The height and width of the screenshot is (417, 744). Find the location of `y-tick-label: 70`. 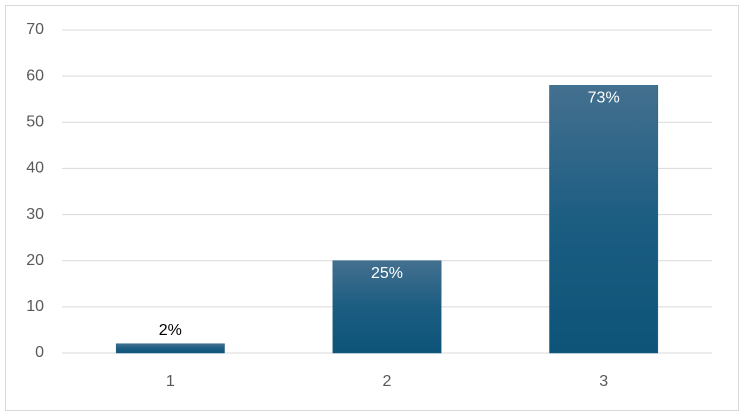

y-tick-label: 70 is located at coordinates (35, 29).